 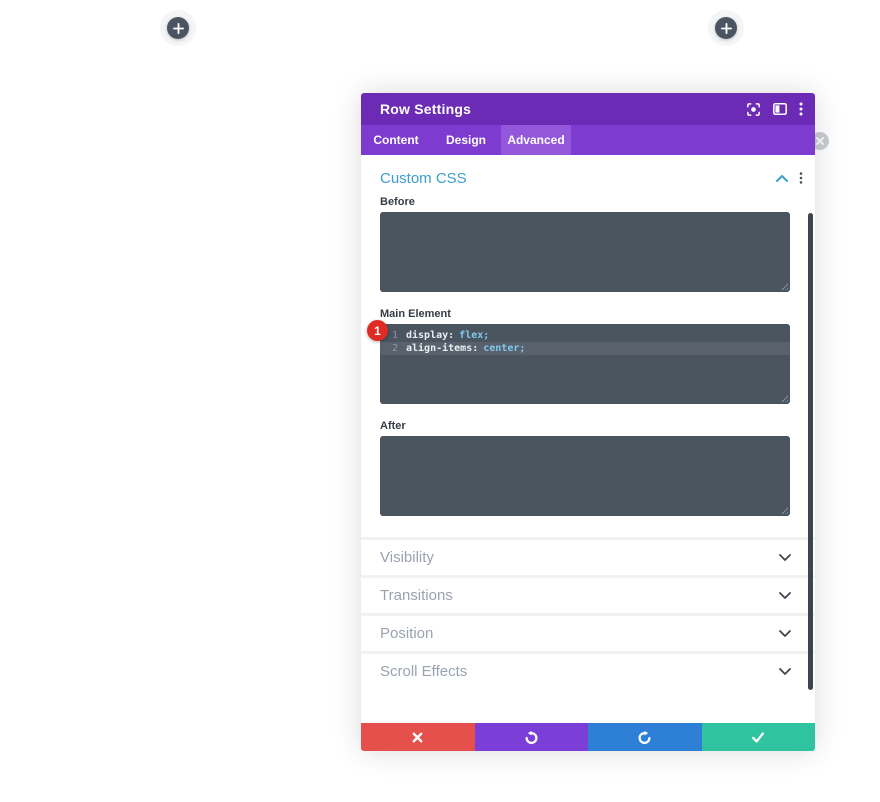 I want to click on line-number: 1, so click(x=394, y=335).